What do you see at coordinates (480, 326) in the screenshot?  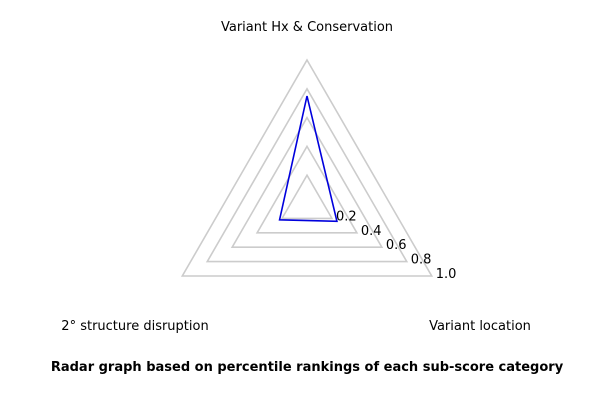 I see `axis-label-bottom-right: Variant location` at bounding box center [480, 326].